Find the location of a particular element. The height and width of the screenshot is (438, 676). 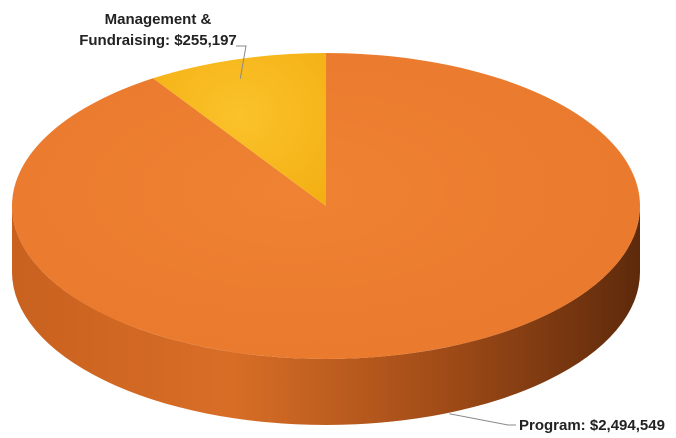

pie-slice-management-fundraising is located at coordinates (239, 129).